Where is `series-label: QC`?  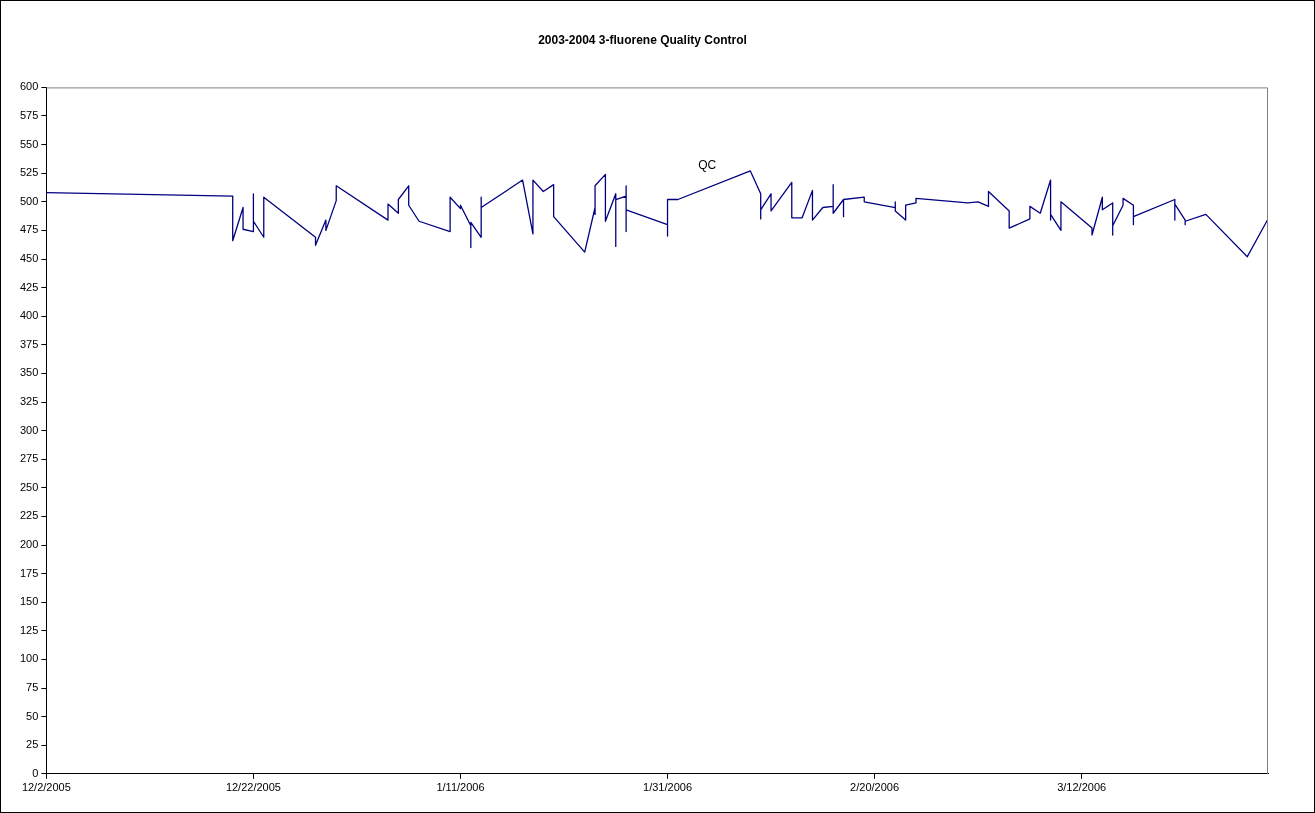
series-label: QC is located at coordinates (707, 165).